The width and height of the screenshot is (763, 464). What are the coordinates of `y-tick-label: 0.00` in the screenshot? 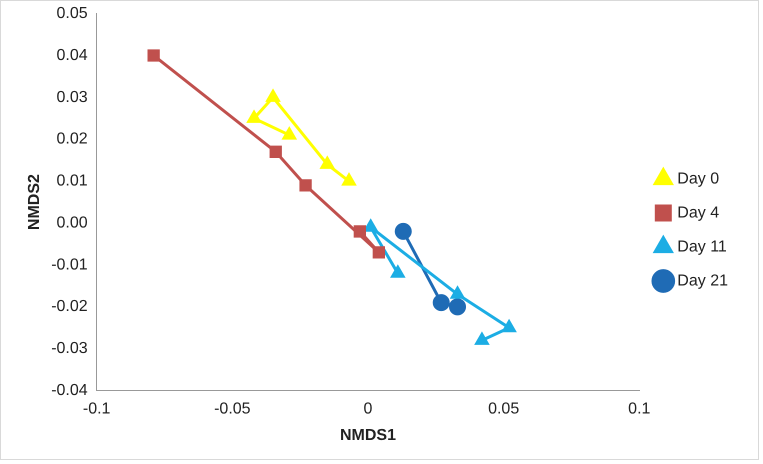 It's located at (72, 223).